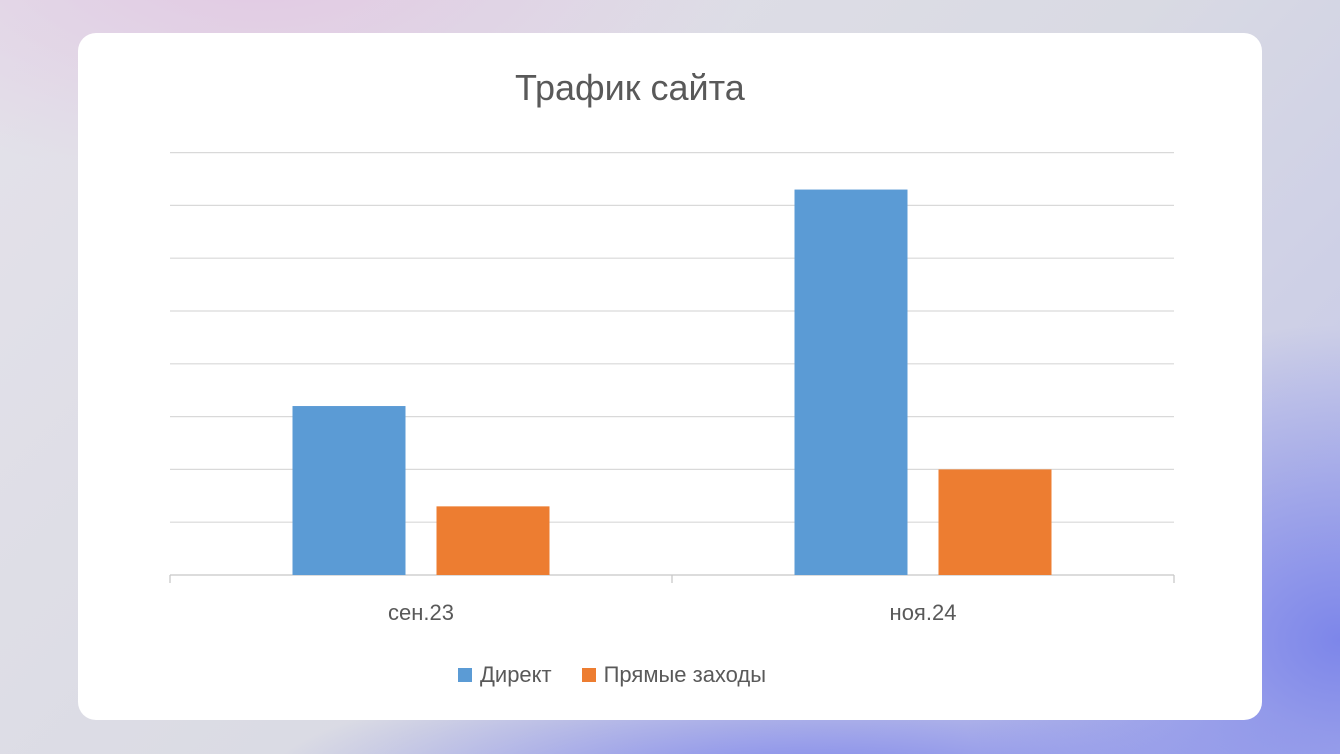 The image size is (1340, 754). What do you see at coordinates (465, 675) in the screenshot?
I see `legend-swatch-direct` at bounding box center [465, 675].